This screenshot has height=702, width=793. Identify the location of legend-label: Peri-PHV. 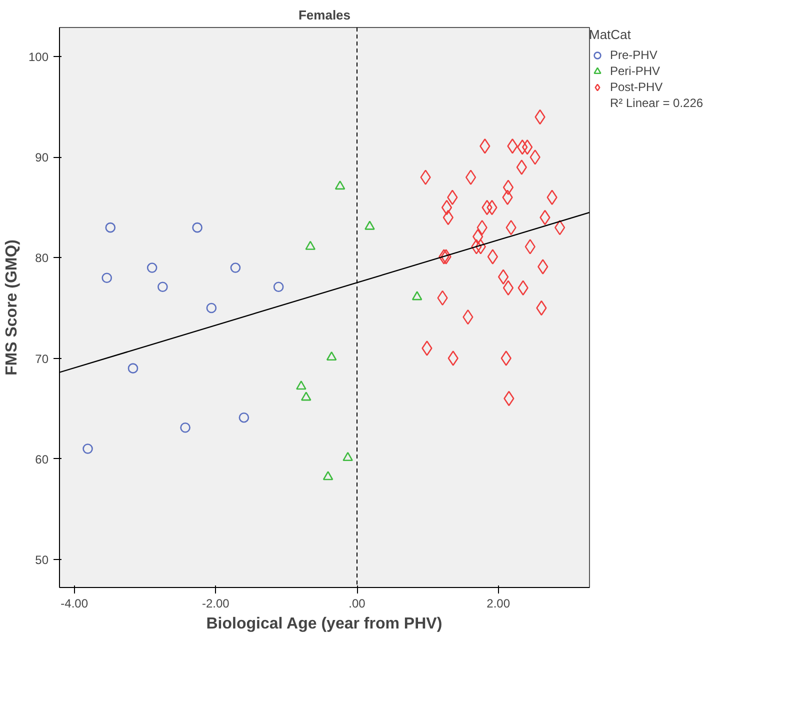
(635, 71).